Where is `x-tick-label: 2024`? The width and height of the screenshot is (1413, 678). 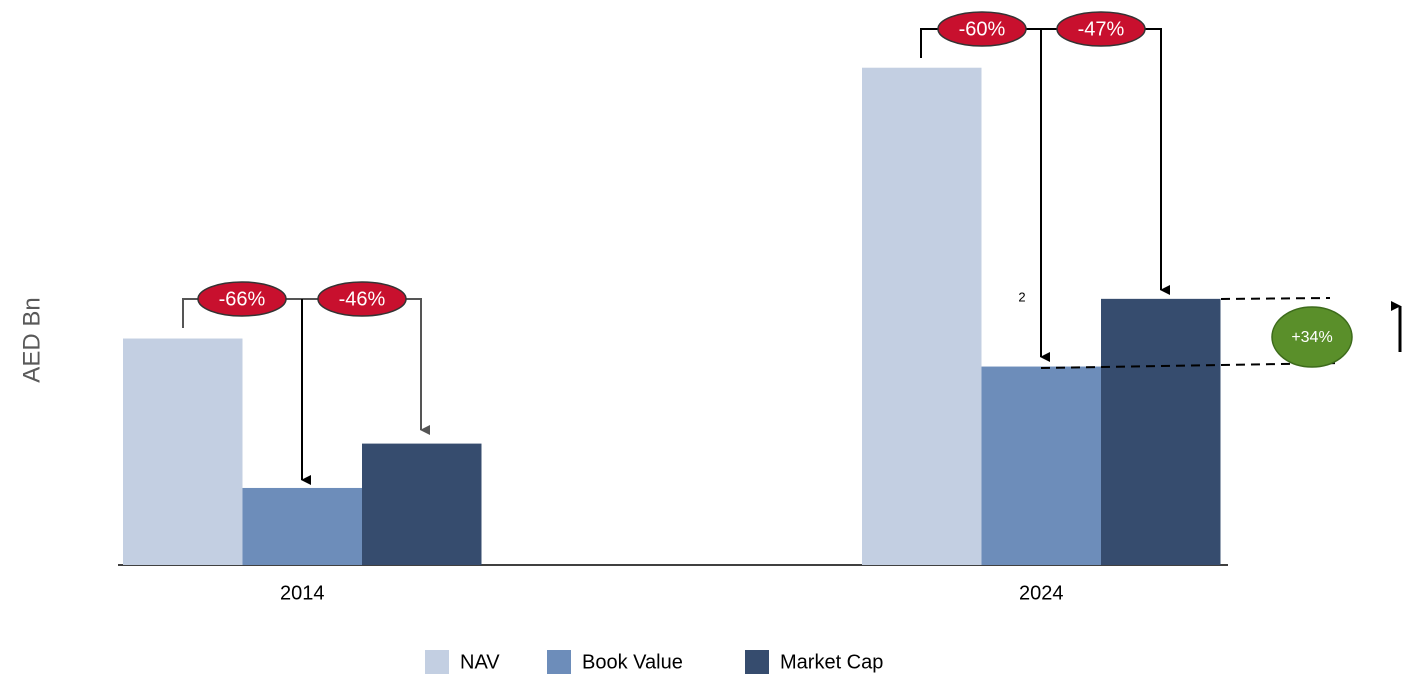 x-tick-label: 2024 is located at coordinates (1041, 593).